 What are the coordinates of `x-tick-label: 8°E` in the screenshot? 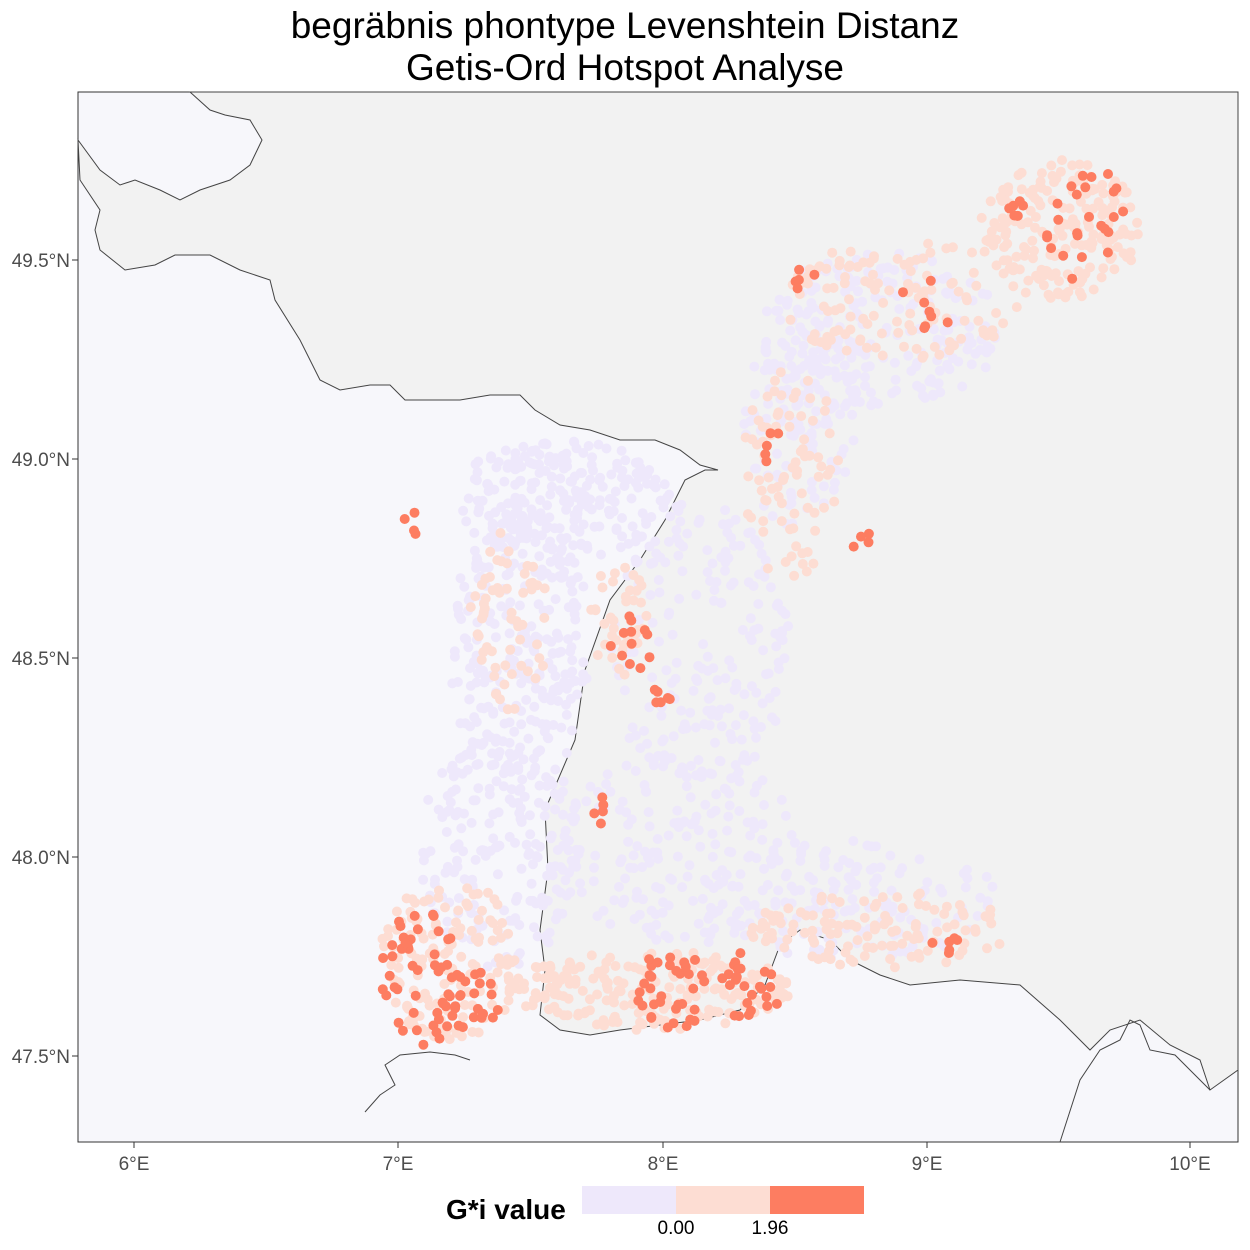 It's located at (663, 1164).